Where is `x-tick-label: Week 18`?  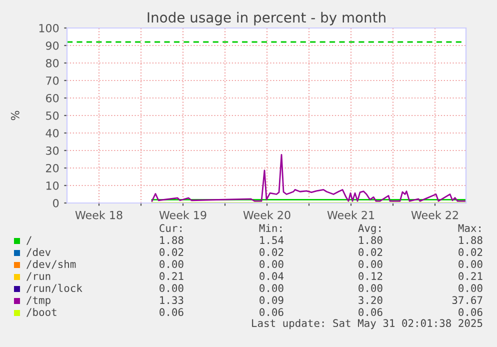
x-tick-label: Week 18 is located at coordinates (98, 215).